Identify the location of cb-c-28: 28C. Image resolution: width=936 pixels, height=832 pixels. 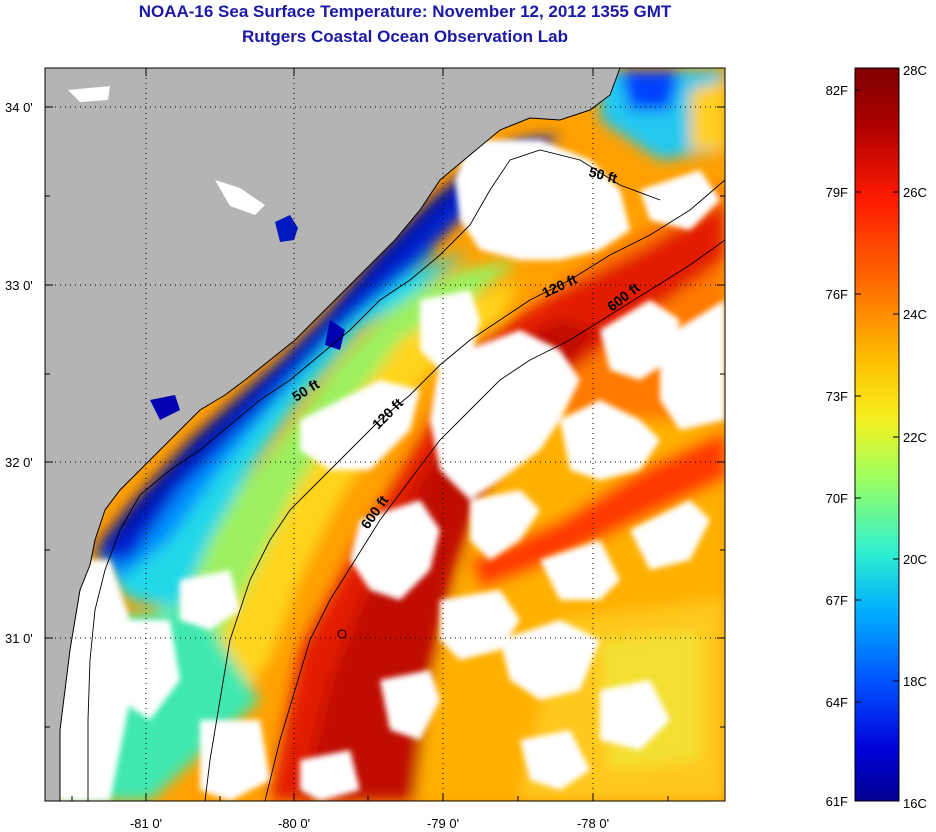
(915, 70).